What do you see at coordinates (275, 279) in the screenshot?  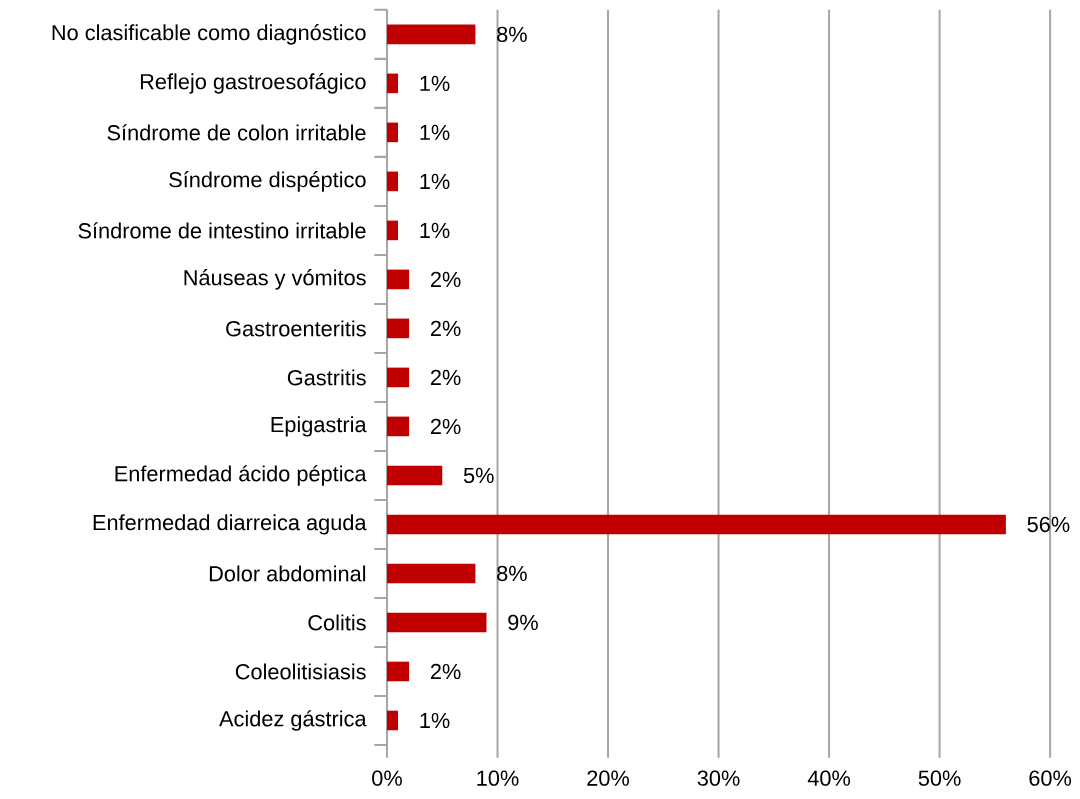 I see `y-tick-label: Náuseas y vómitos` at bounding box center [275, 279].